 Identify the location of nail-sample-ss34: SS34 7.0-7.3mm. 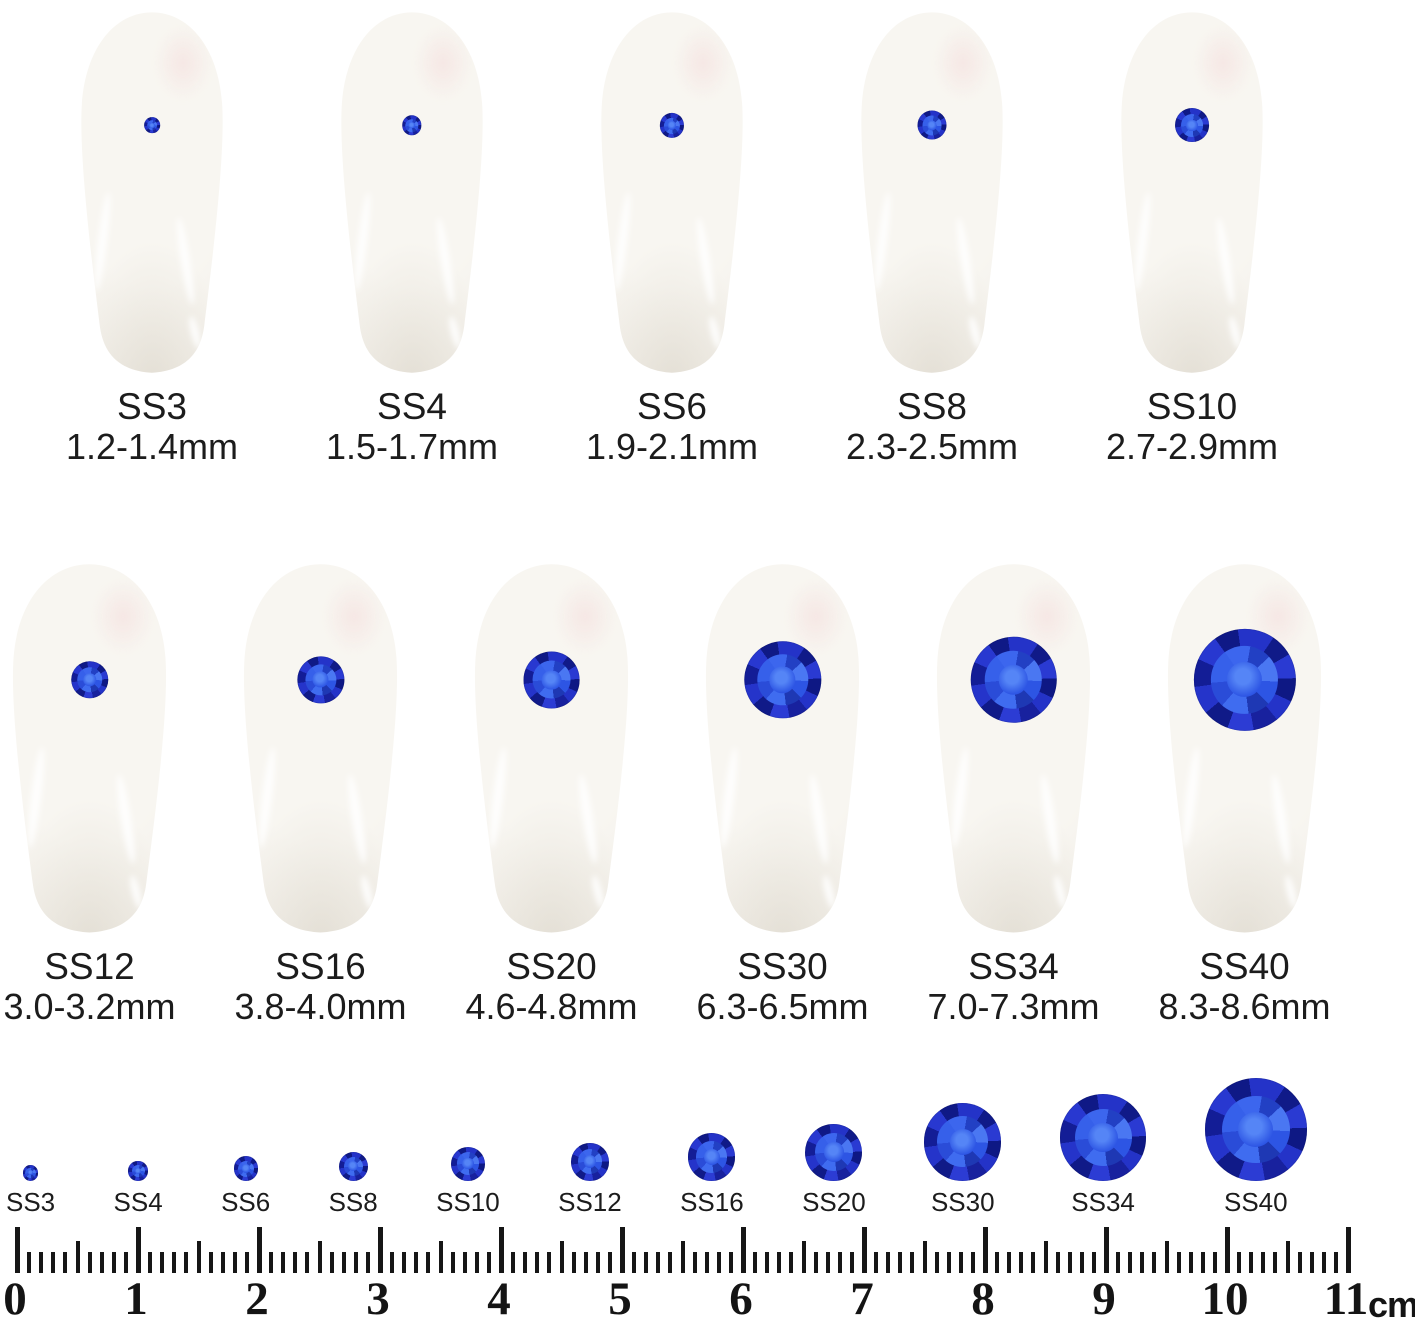
(1013, 794).